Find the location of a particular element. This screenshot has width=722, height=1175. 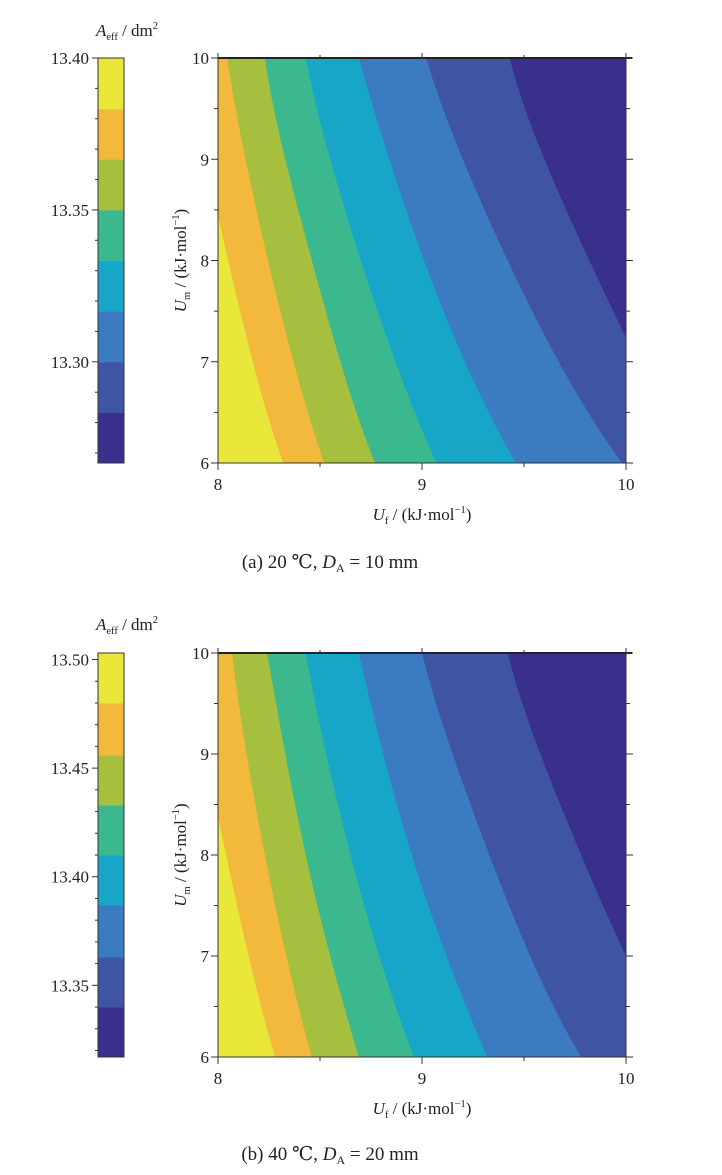

caption-prefix: (a) 20 ℃, is located at coordinates (282, 562).